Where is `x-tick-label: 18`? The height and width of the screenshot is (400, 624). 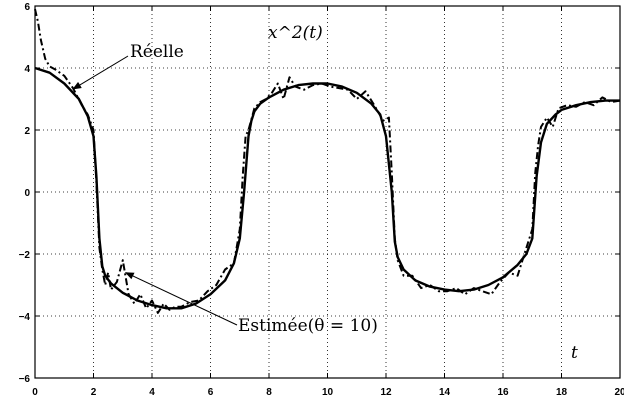
x-tick-label: 18 is located at coordinates (562, 392).